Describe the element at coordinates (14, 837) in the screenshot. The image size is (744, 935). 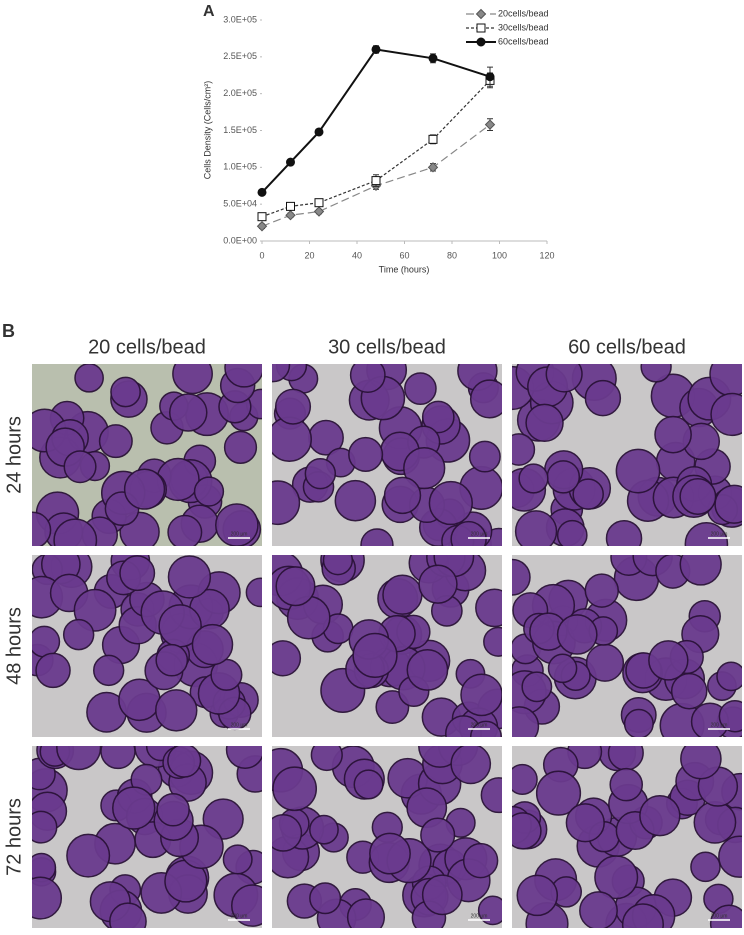
I see `row-header: 72 hours` at that location.